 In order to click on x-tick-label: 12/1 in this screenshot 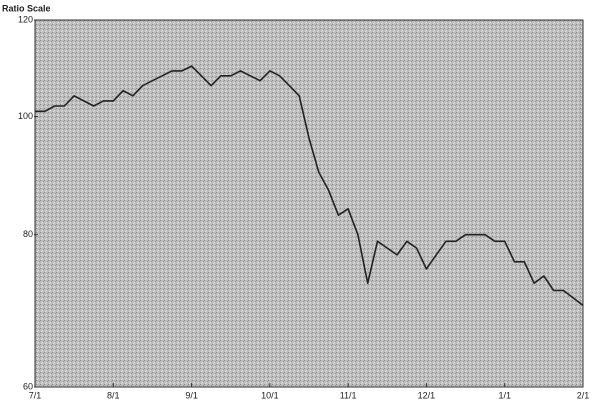, I will do `click(427, 395)`.